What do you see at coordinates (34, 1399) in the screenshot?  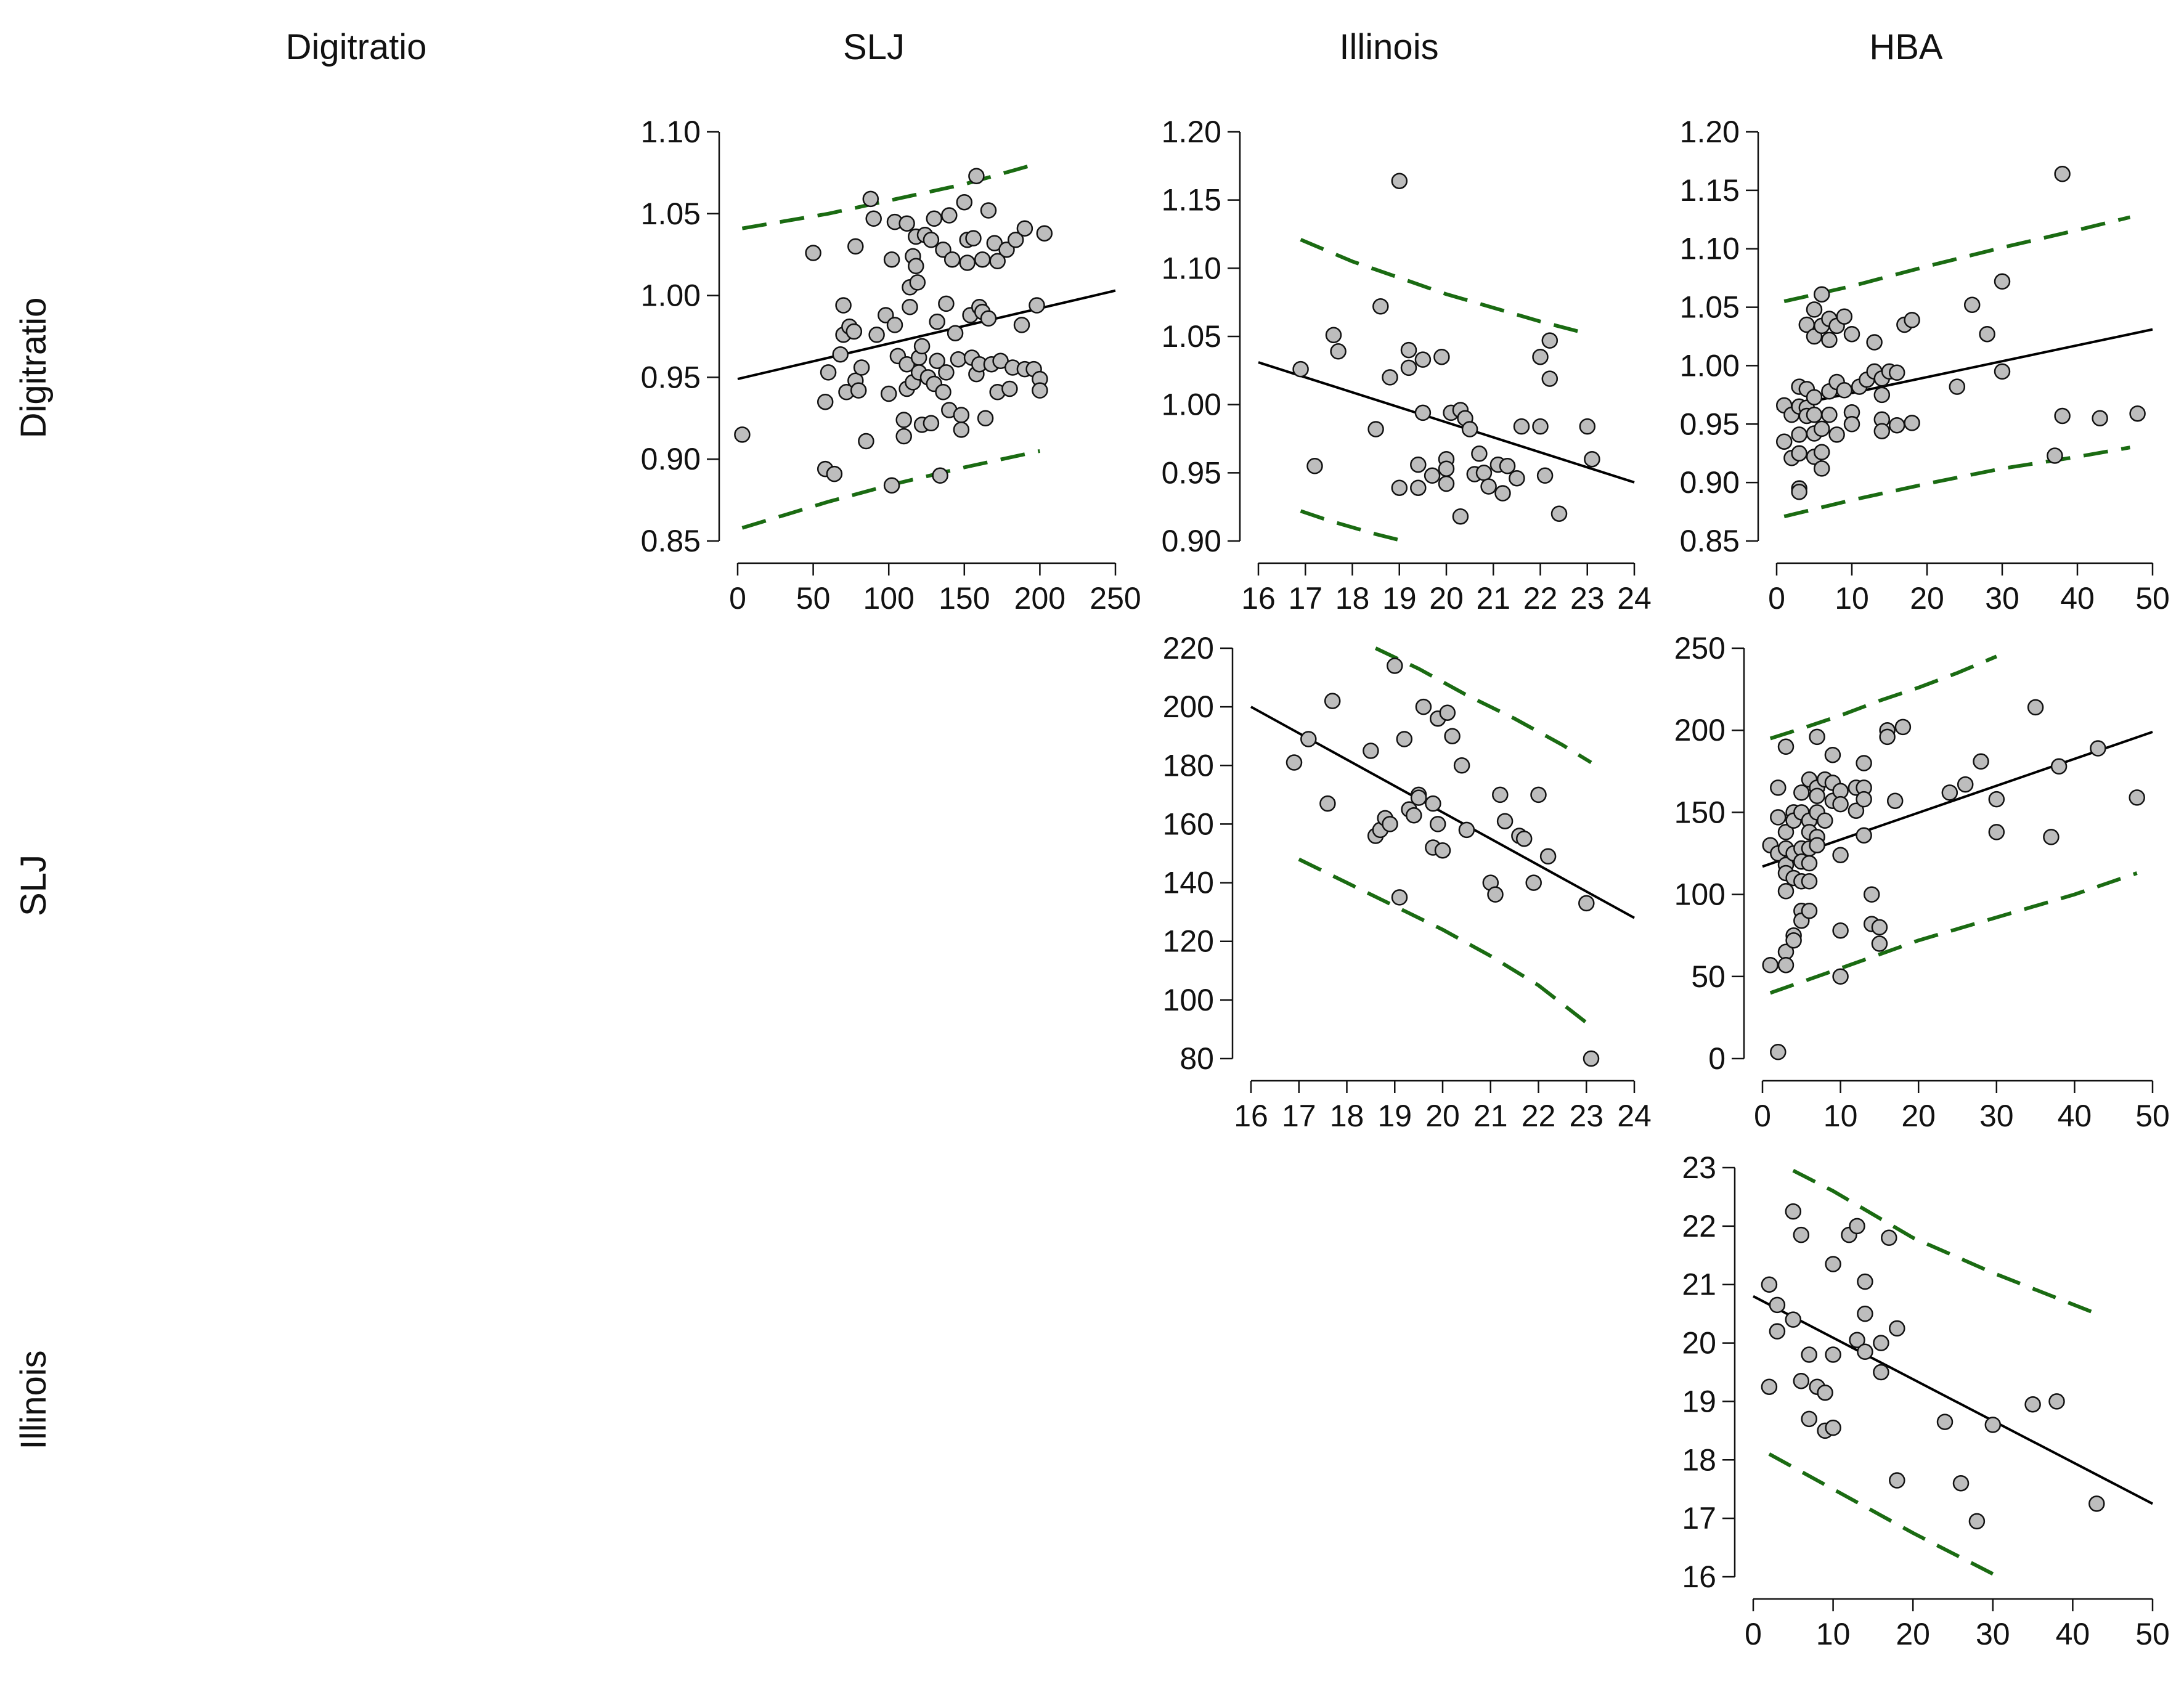 I see `row-header-illinois: Illinois` at bounding box center [34, 1399].